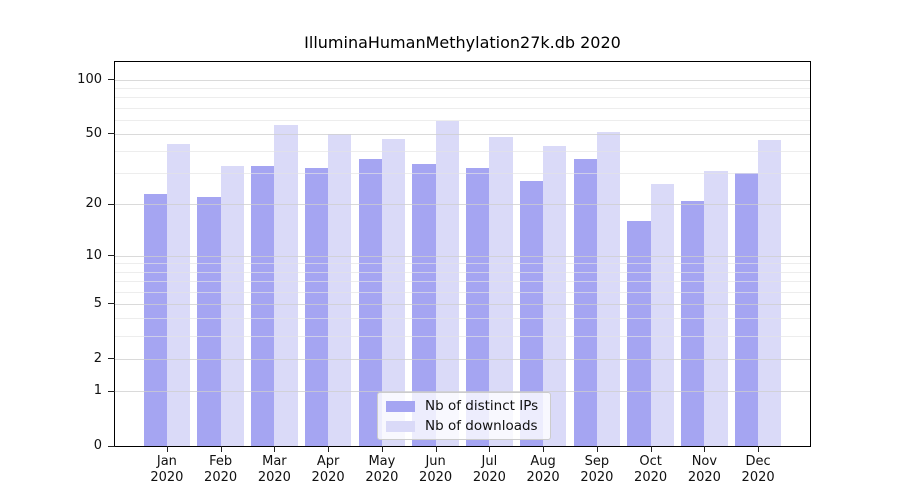 The height and width of the screenshot is (500, 900). I want to click on bar-distinct-ips-feb, so click(209, 321).